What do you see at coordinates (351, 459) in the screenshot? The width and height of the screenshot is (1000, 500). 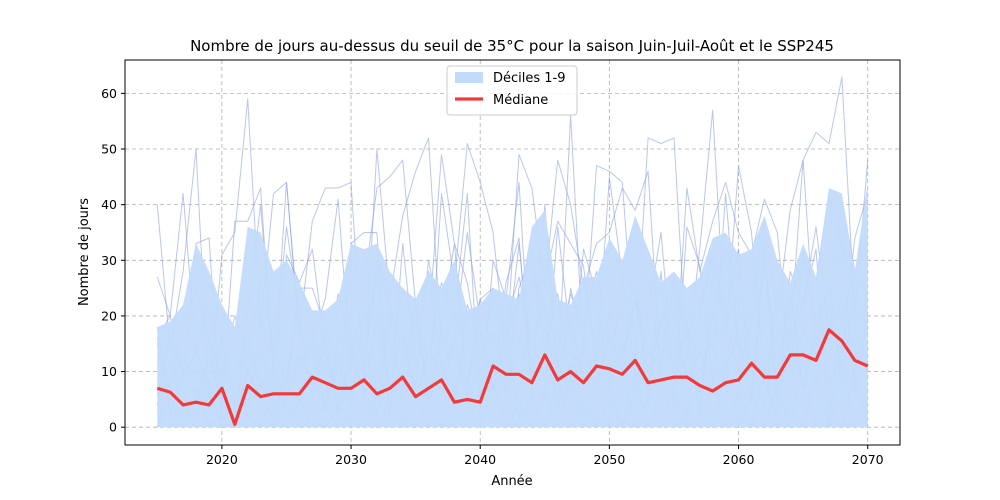 I see `x-tick-label: 2030` at bounding box center [351, 459].